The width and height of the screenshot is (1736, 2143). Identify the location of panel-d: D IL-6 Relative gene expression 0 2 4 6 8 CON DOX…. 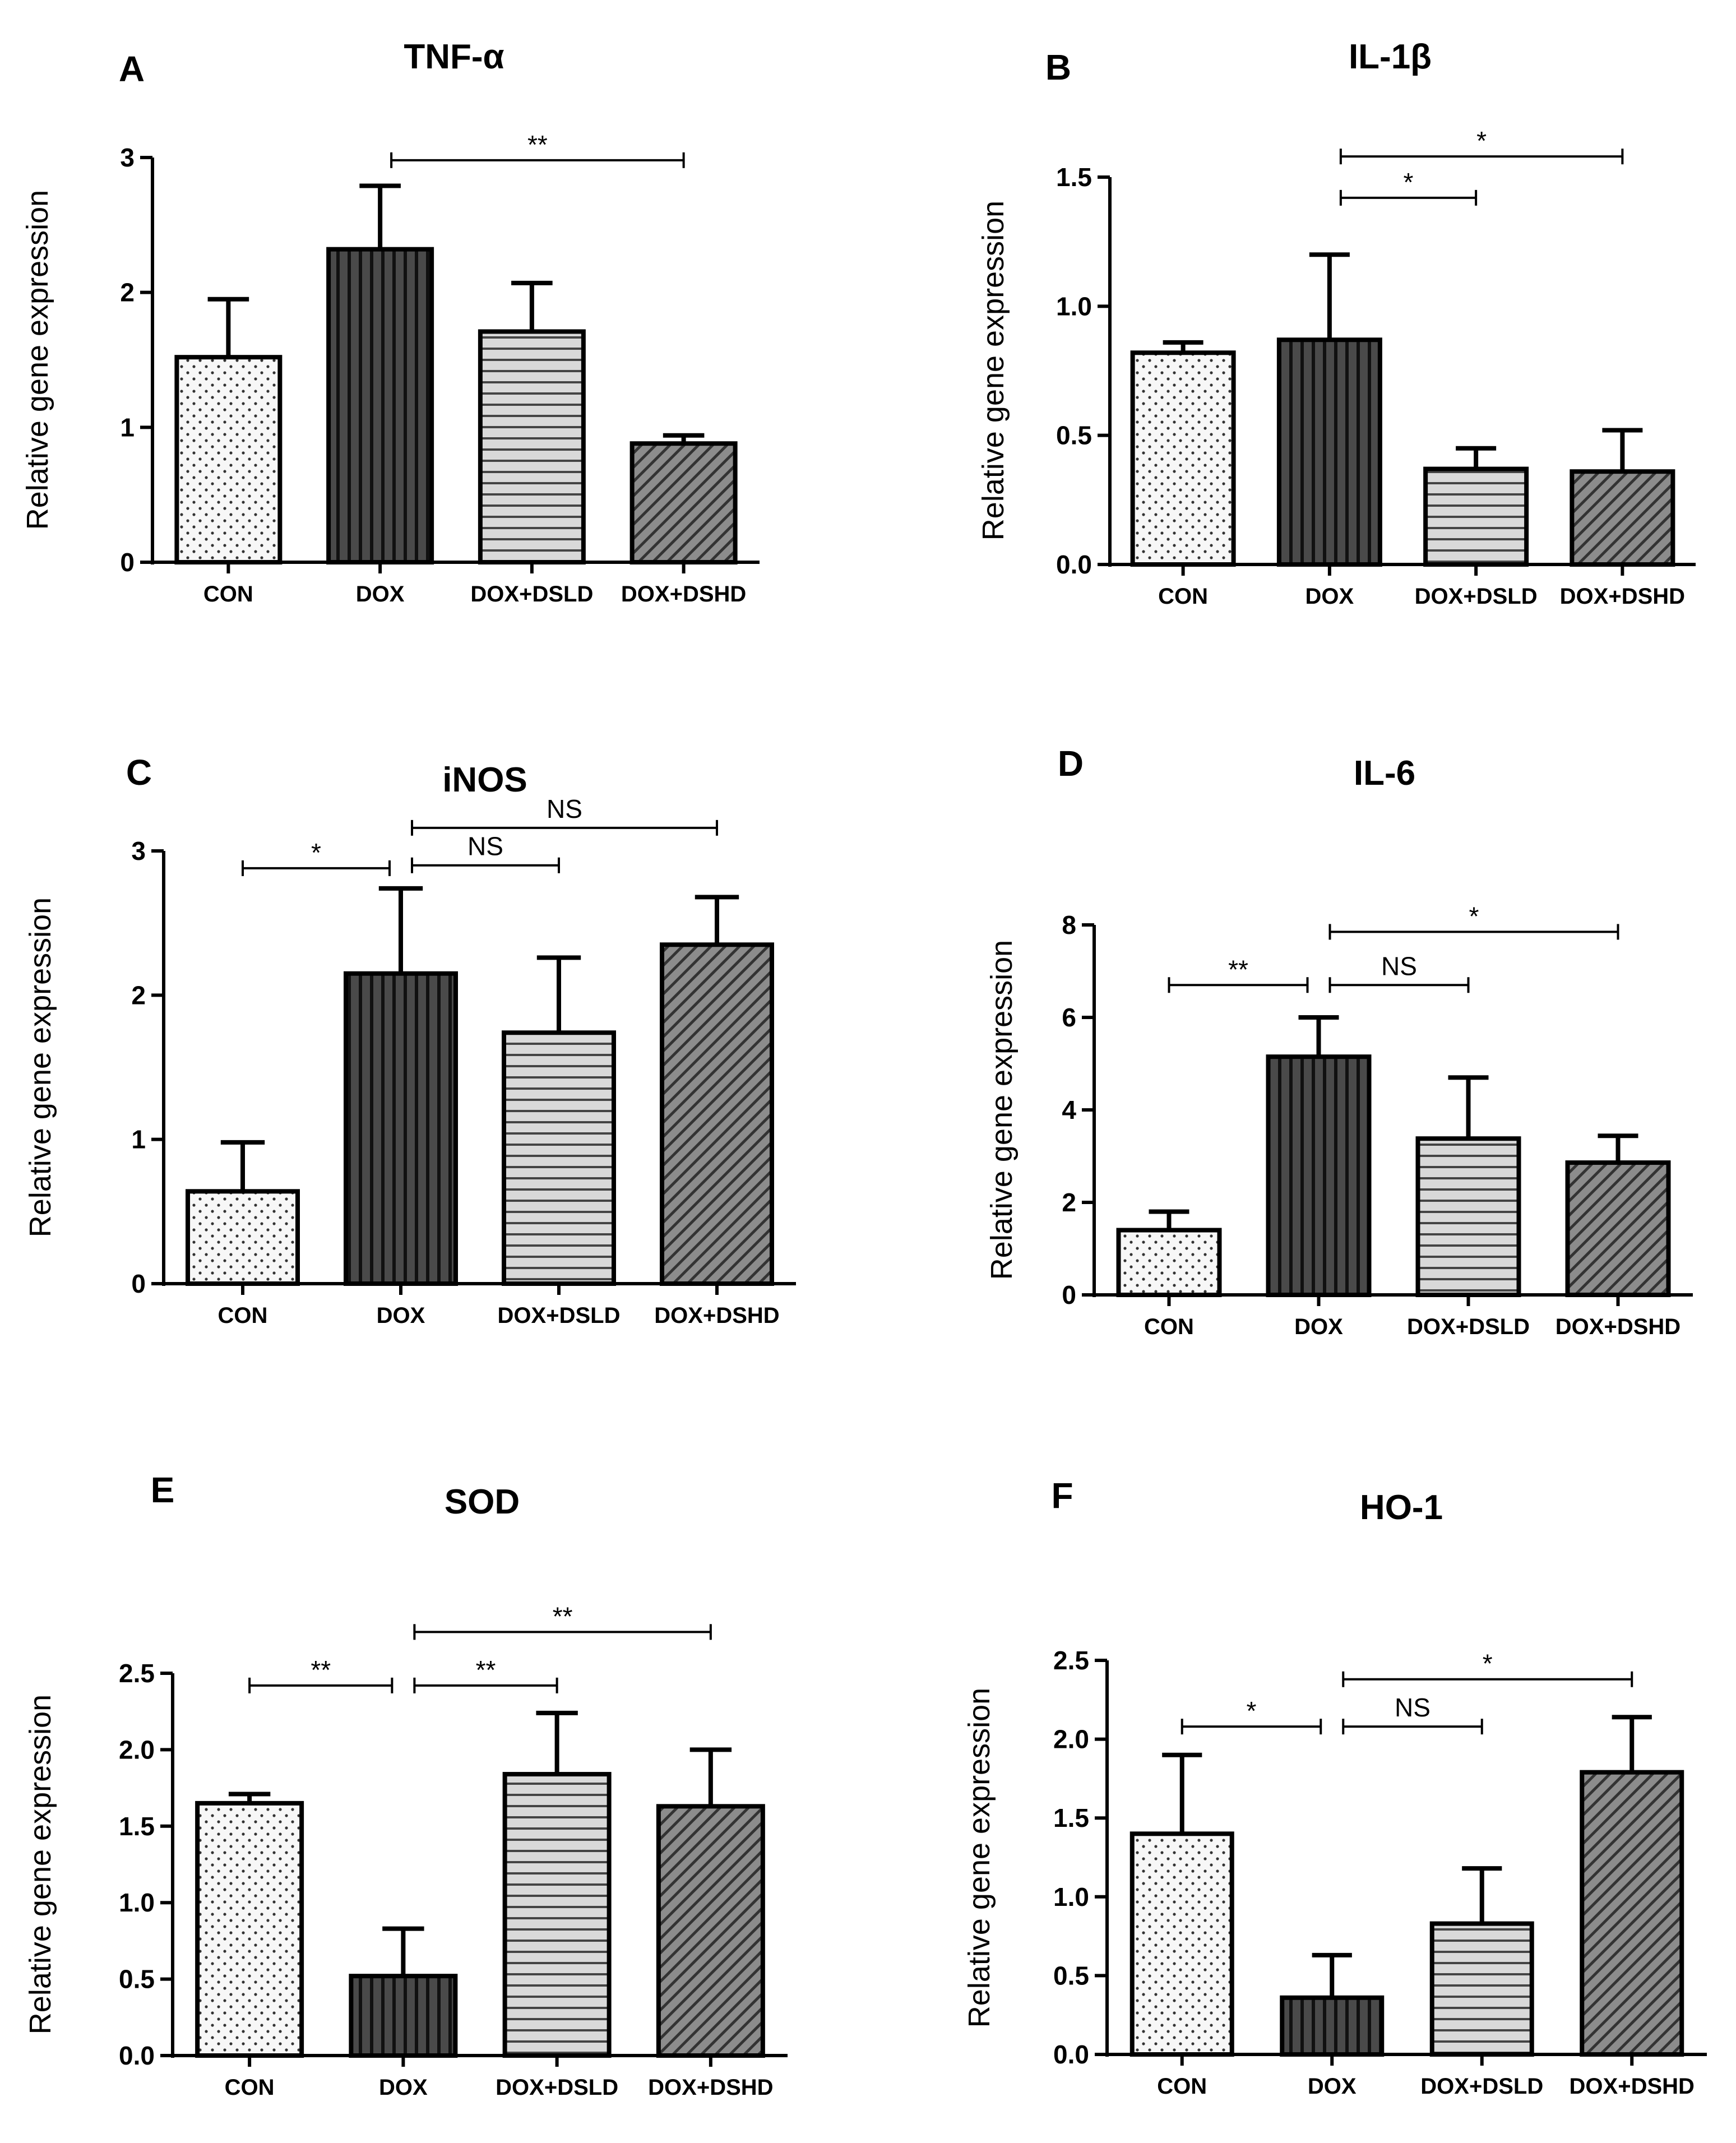
(1339, 1041).